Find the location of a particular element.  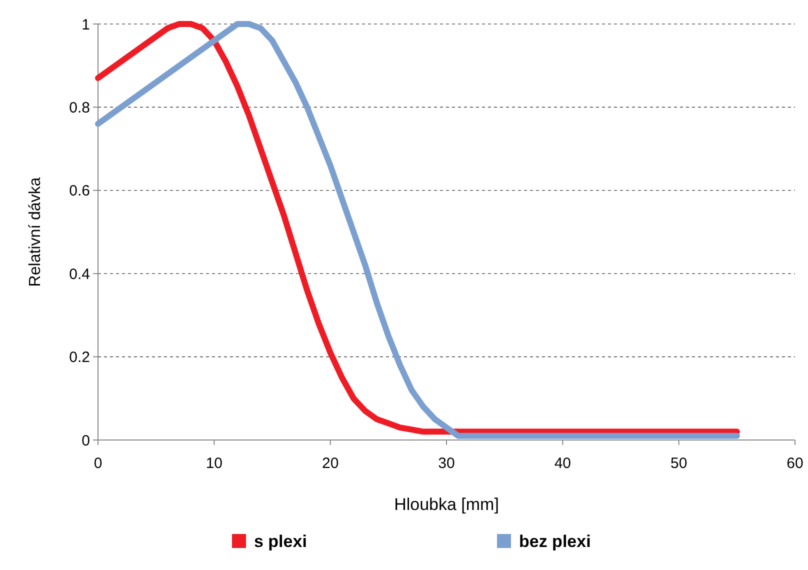

x-tick-label: 20 is located at coordinates (330, 463).